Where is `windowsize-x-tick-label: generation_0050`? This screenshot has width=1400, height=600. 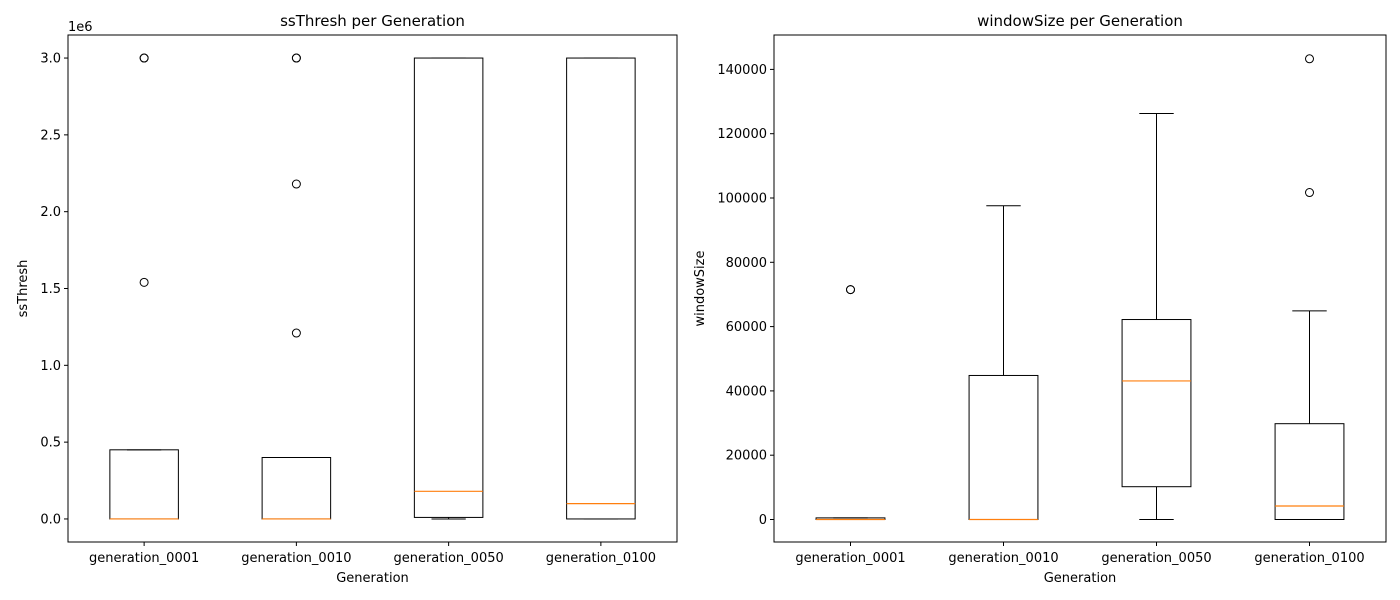
windowsize-x-tick-label: generation_0050 is located at coordinates (1156, 558).